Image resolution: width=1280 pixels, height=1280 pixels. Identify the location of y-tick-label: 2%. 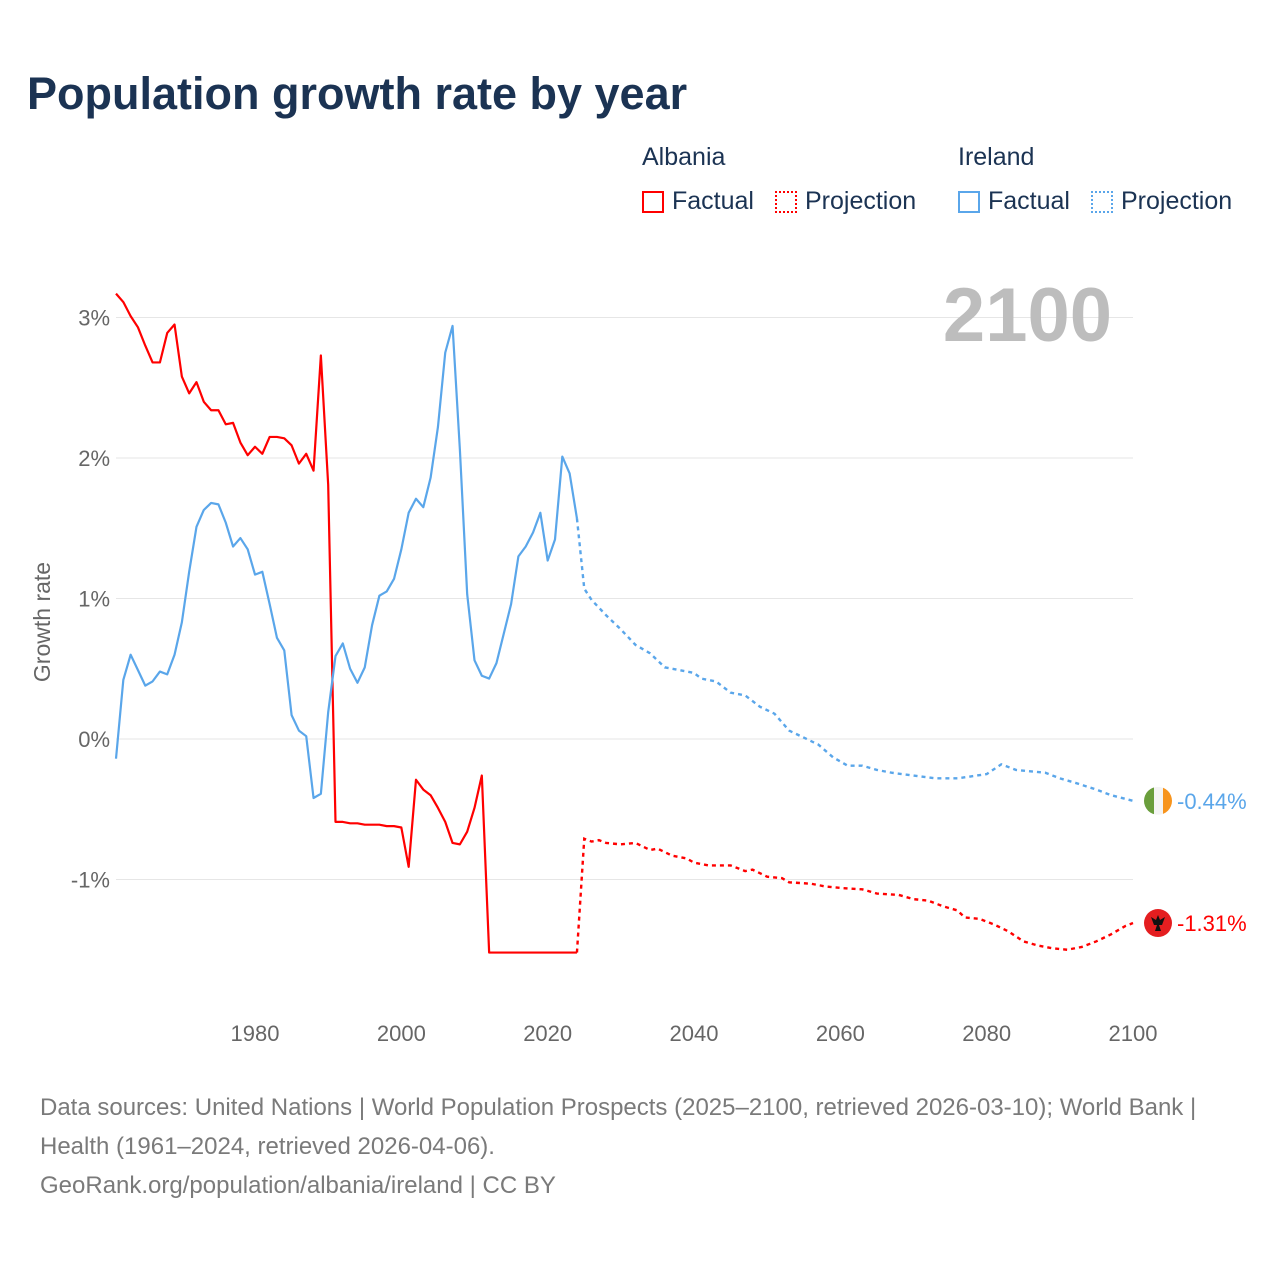
(94, 458).